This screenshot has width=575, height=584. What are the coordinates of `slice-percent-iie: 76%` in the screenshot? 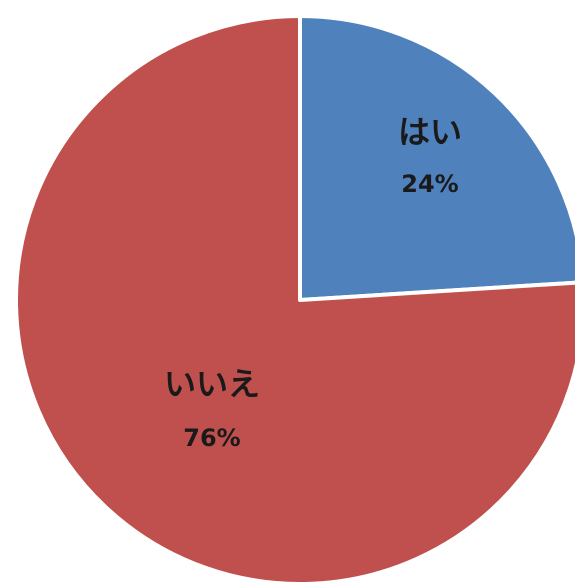 It's located at (211, 438).